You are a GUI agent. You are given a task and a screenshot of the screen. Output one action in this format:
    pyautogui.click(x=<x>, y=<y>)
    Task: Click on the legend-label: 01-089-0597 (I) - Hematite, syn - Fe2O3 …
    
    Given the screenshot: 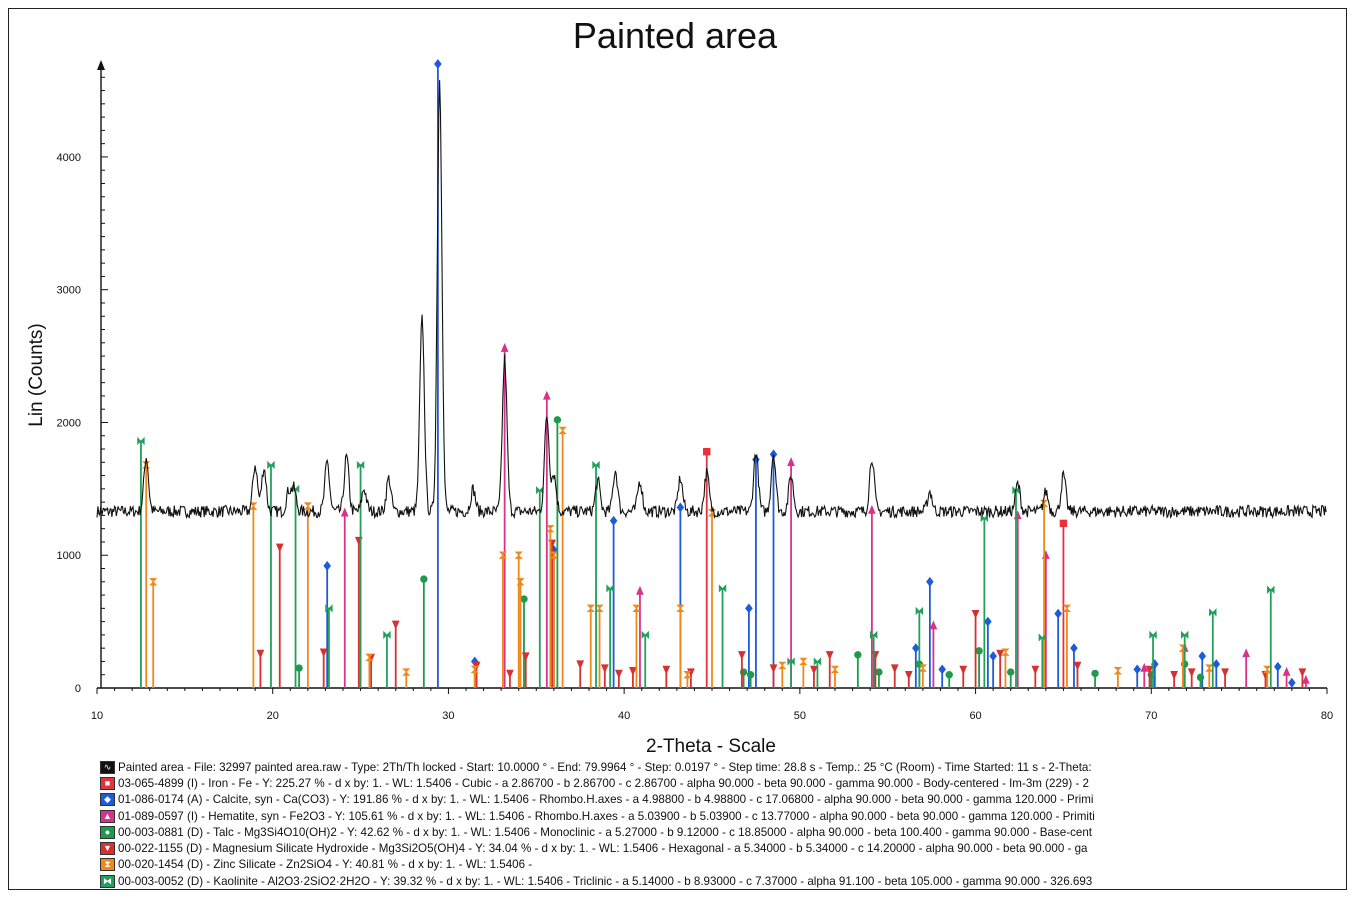 What is the action you would take?
    pyautogui.click(x=606, y=816)
    